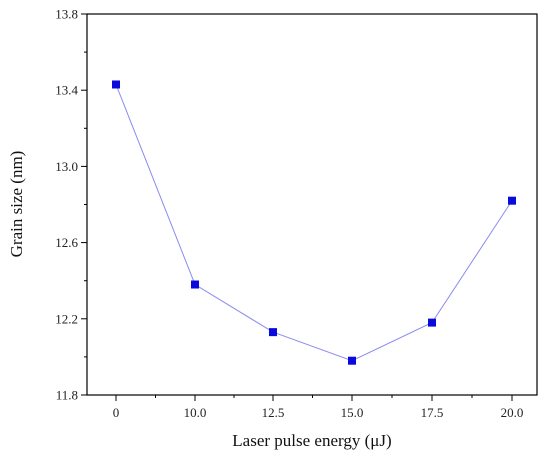 The height and width of the screenshot is (460, 550). What do you see at coordinates (116, 412) in the screenshot?
I see `x-tick-label: 0` at bounding box center [116, 412].